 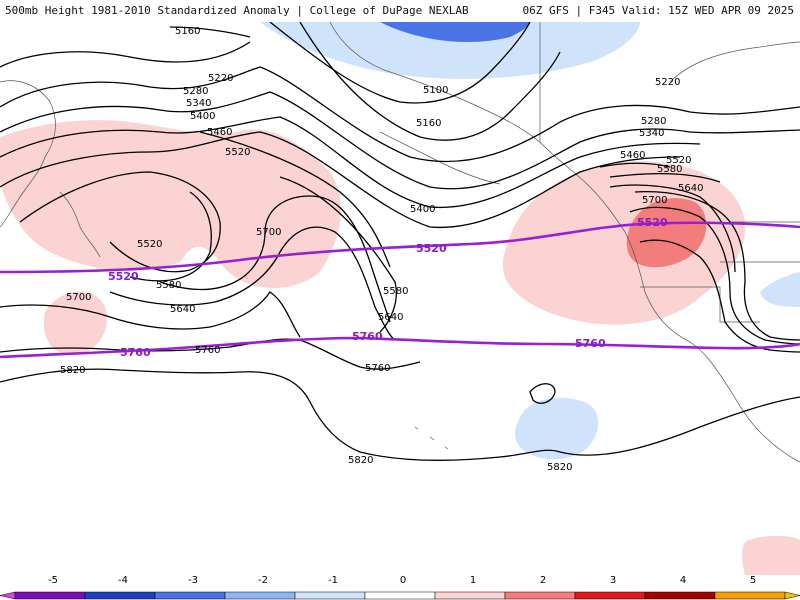 What do you see at coordinates (268, 232) in the screenshot?
I see `label-5700-b: 5700` at bounding box center [268, 232].